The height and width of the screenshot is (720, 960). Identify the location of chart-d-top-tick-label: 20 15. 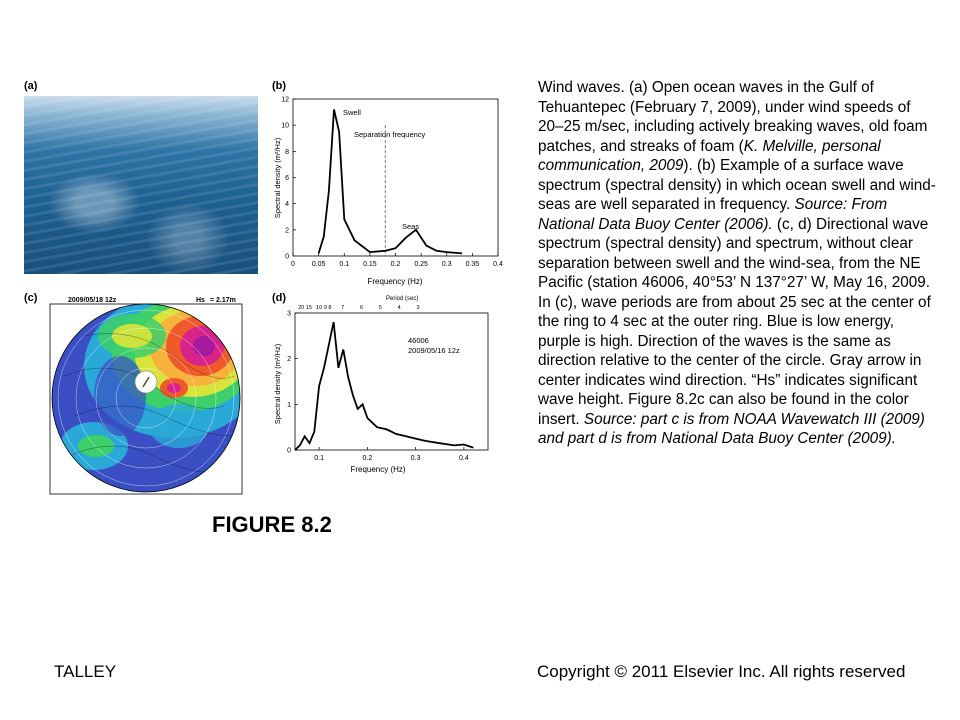
(305, 308).